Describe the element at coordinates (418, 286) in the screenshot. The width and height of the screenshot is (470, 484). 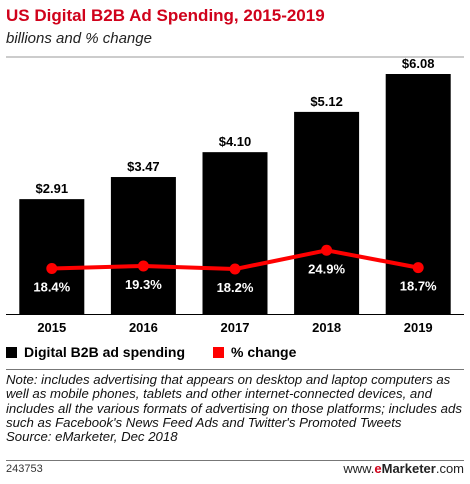
I see `pct-change-label-2019: 18.7%` at that location.